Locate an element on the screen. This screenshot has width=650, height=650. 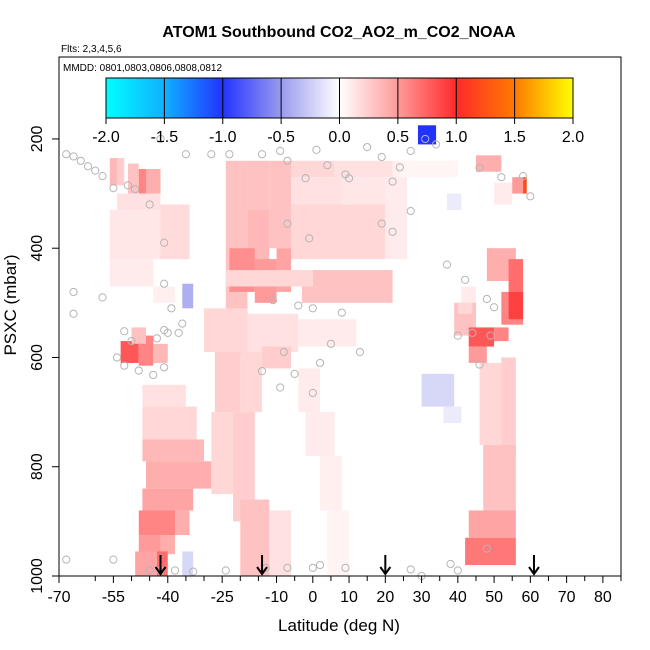
x-tick-label: 20 is located at coordinates (385, 597).